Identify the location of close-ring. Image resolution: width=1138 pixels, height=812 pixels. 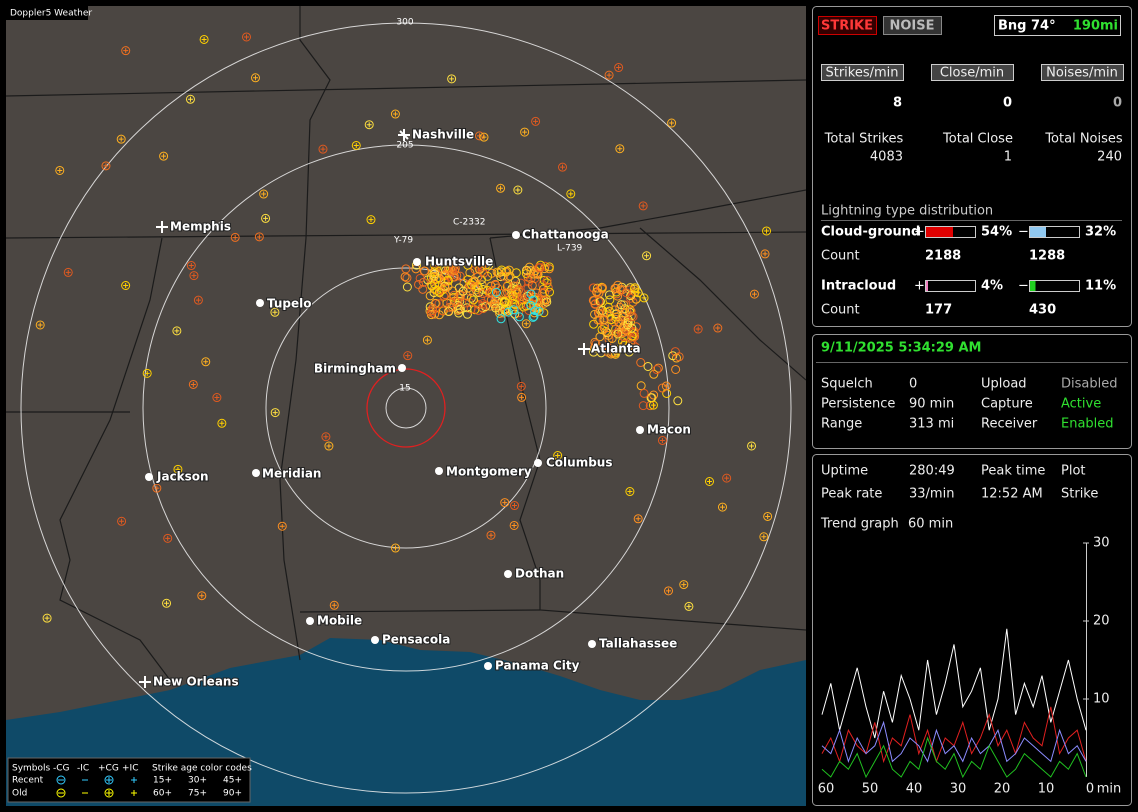
(406, 408).